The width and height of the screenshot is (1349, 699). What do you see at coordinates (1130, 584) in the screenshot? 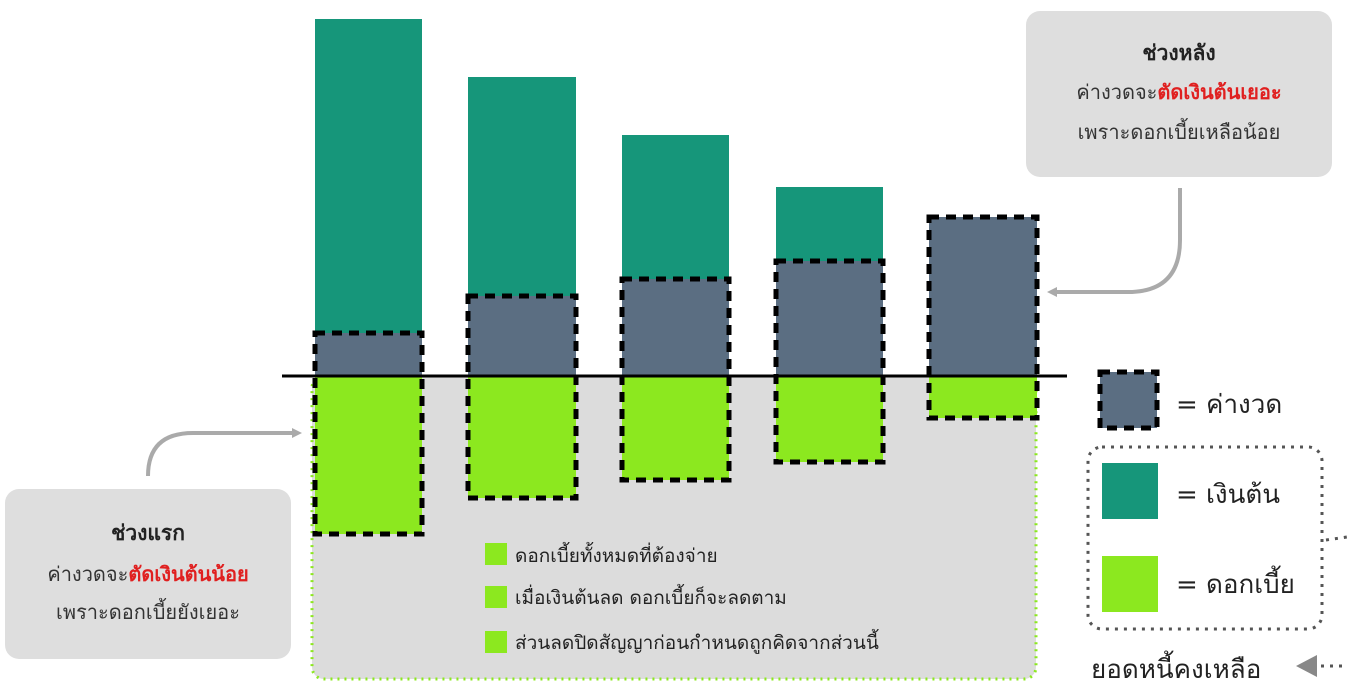
I see `legend-interest-swatch` at bounding box center [1130, 584].